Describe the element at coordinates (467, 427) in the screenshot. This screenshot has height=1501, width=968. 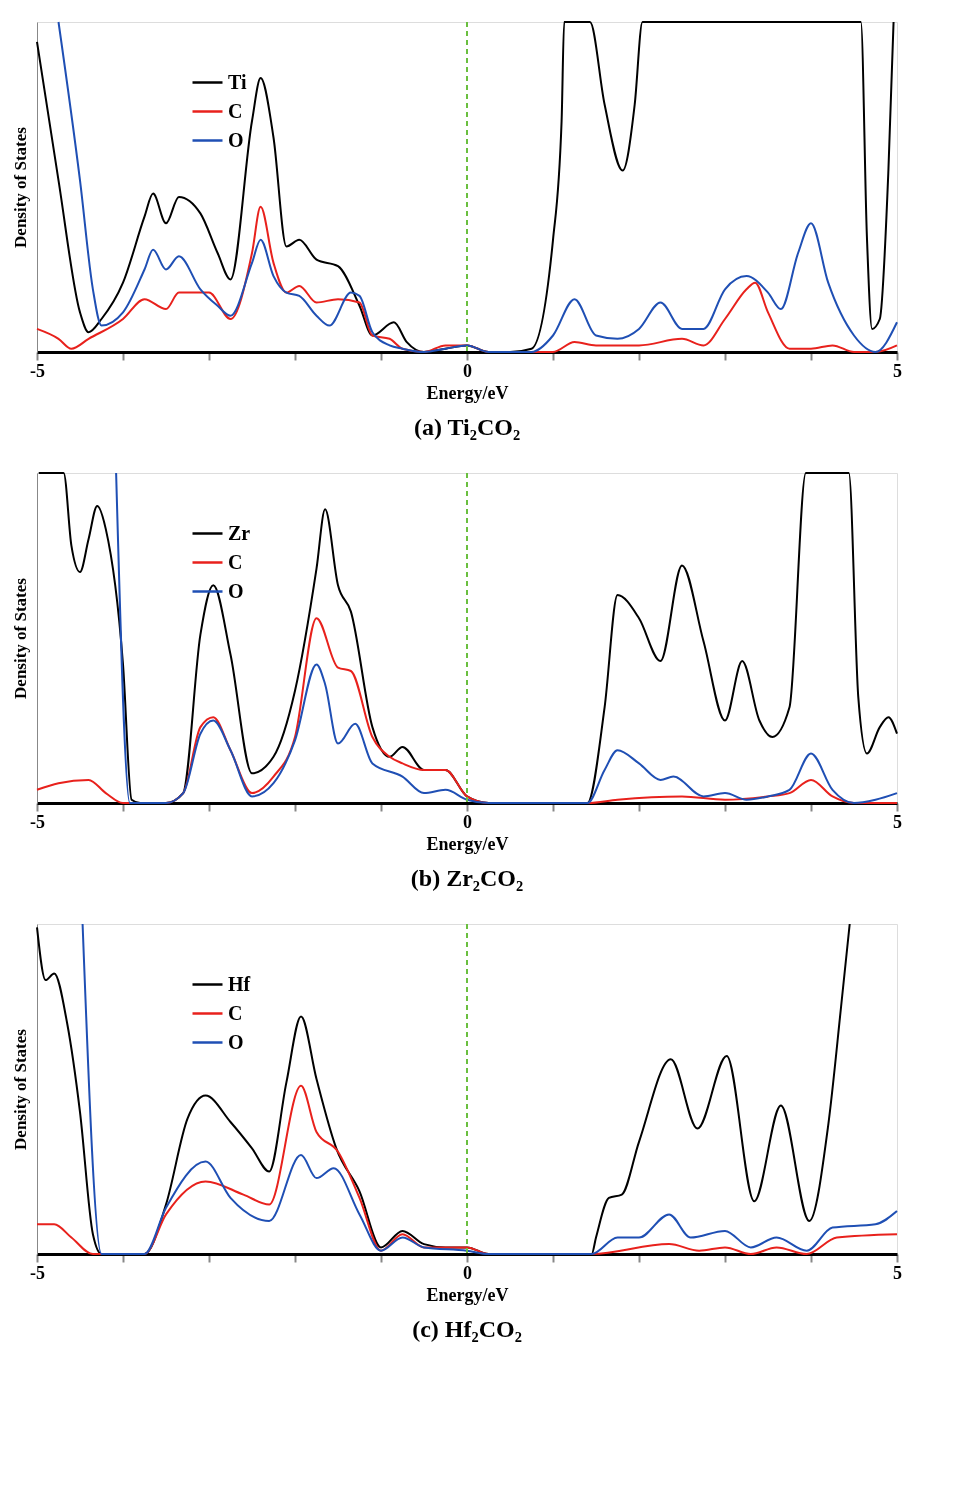
I see `text: (a) Ti₂CO₂` at that location.